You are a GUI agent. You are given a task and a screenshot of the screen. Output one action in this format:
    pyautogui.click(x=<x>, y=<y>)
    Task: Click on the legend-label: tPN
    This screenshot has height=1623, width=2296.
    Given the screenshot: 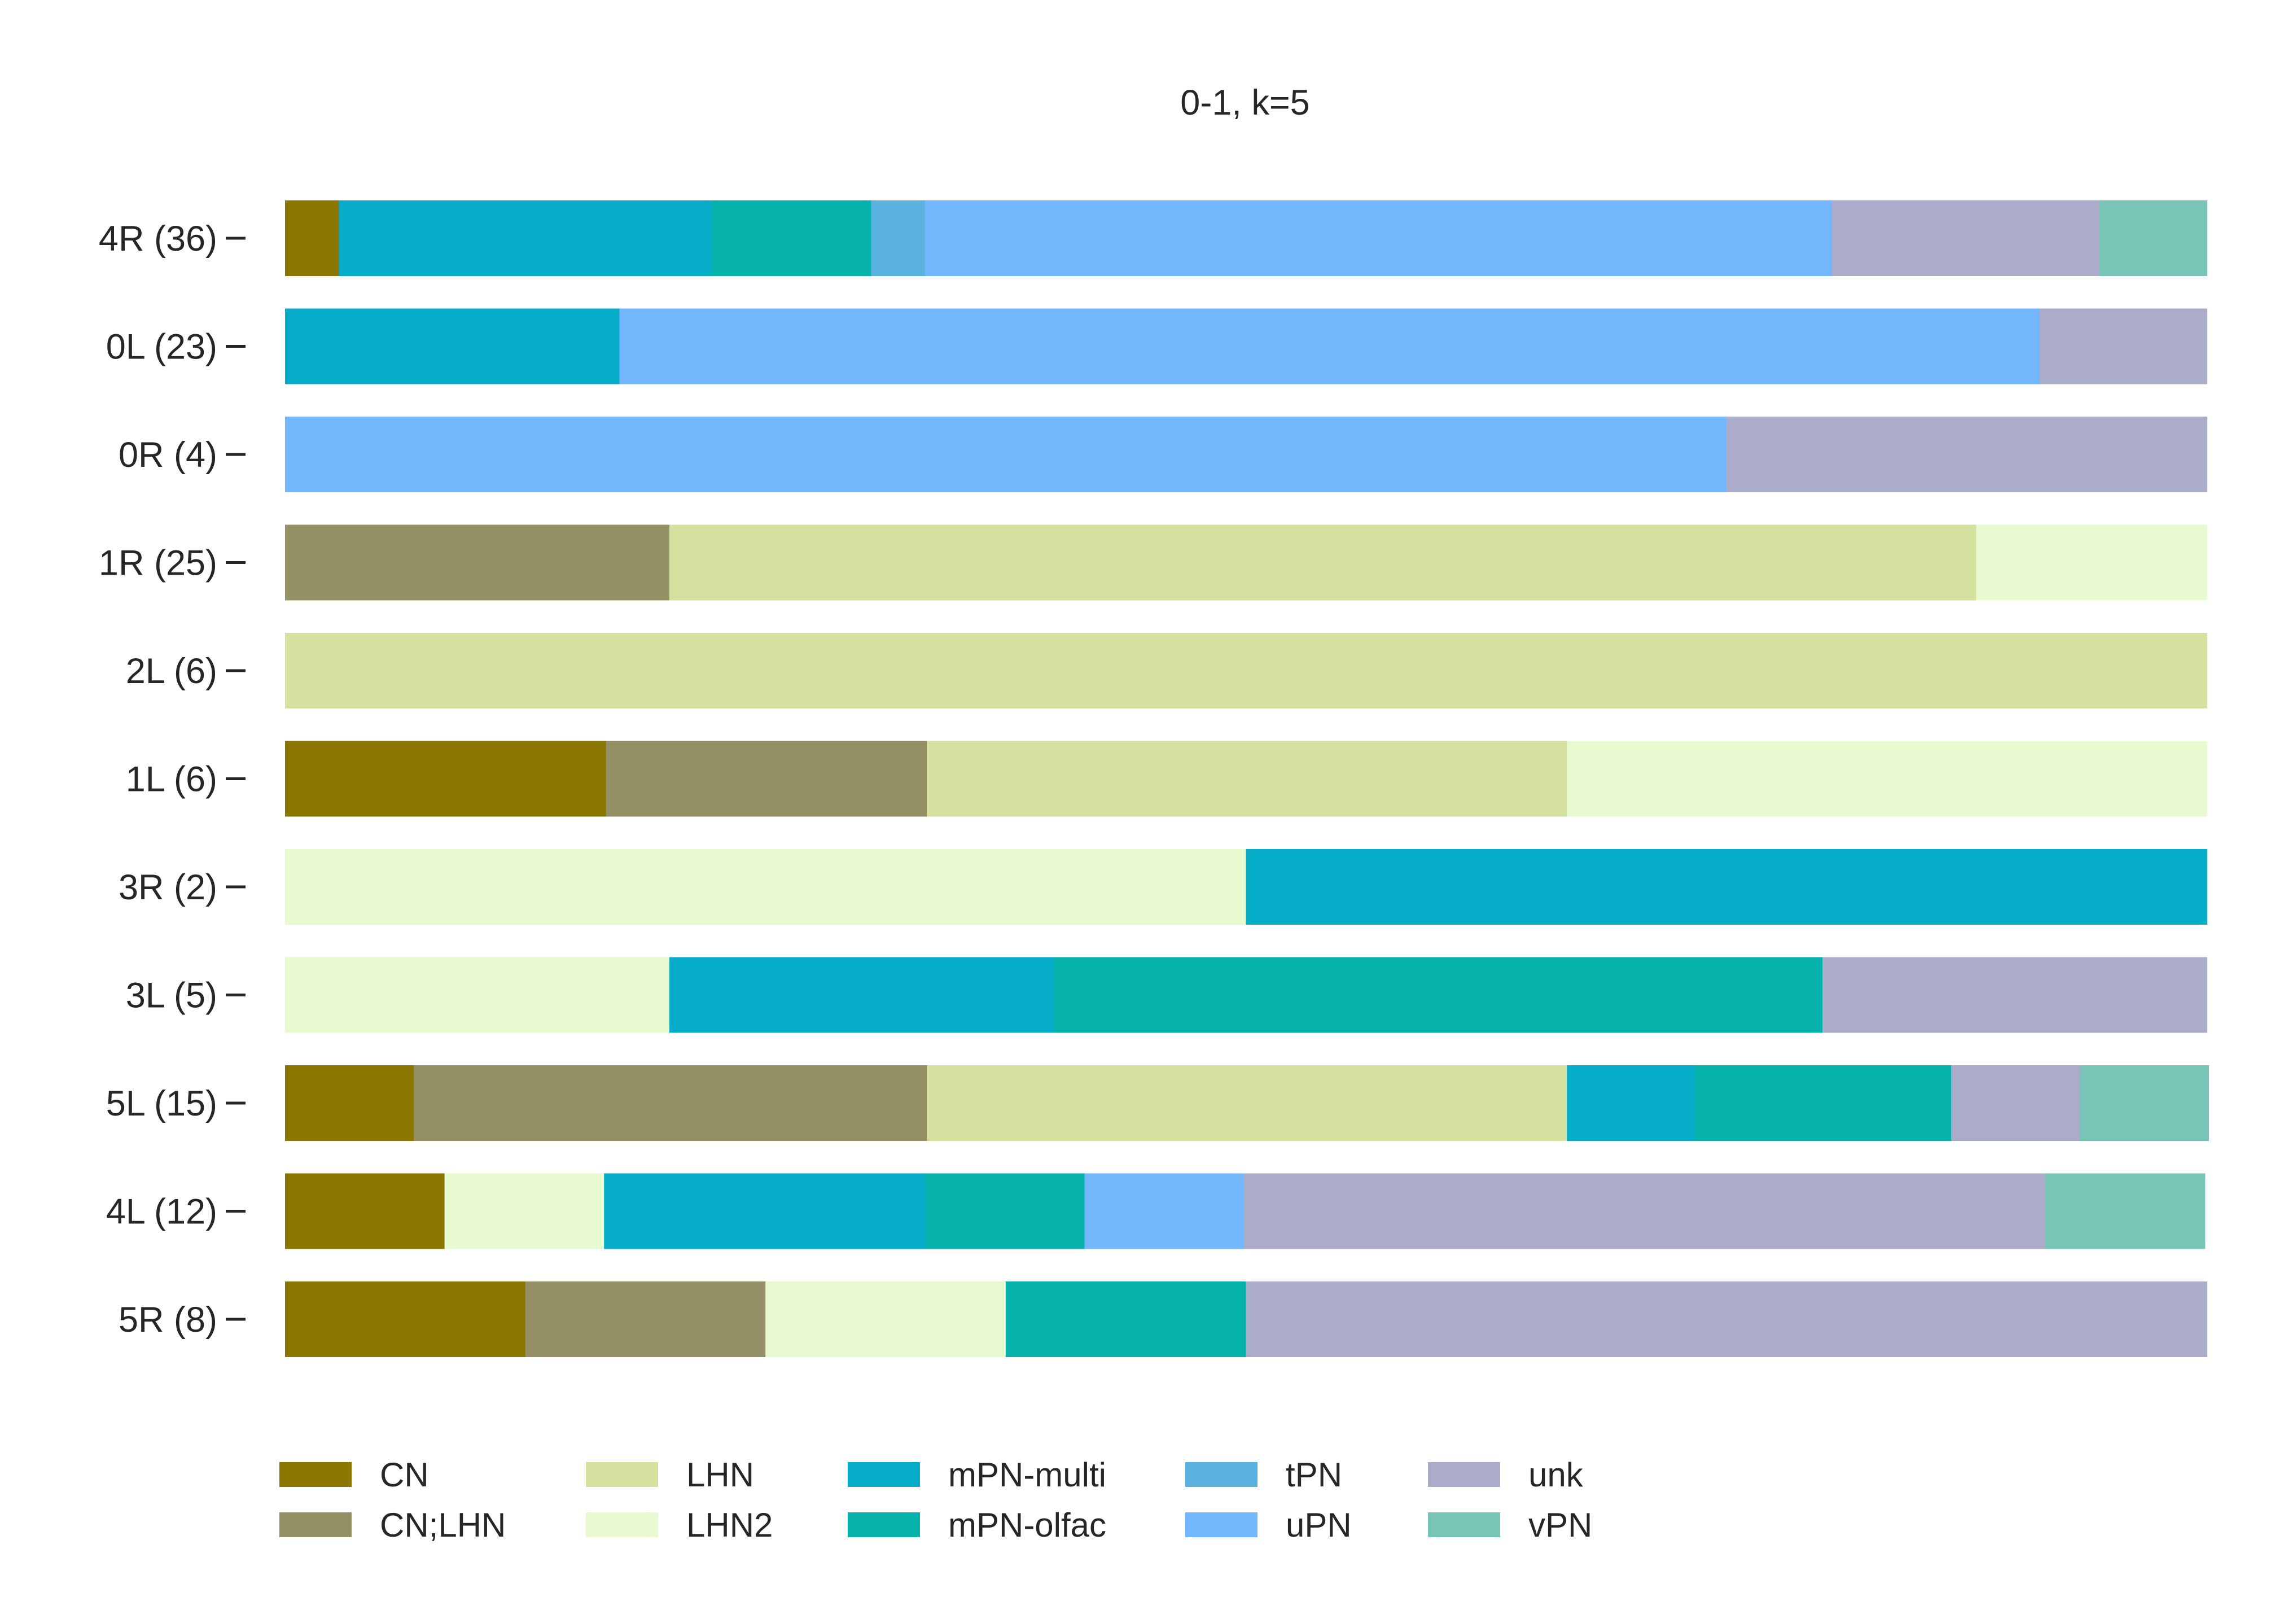 What is the action you would take?
    pyautogui.click(x=1314, y=1475)
    